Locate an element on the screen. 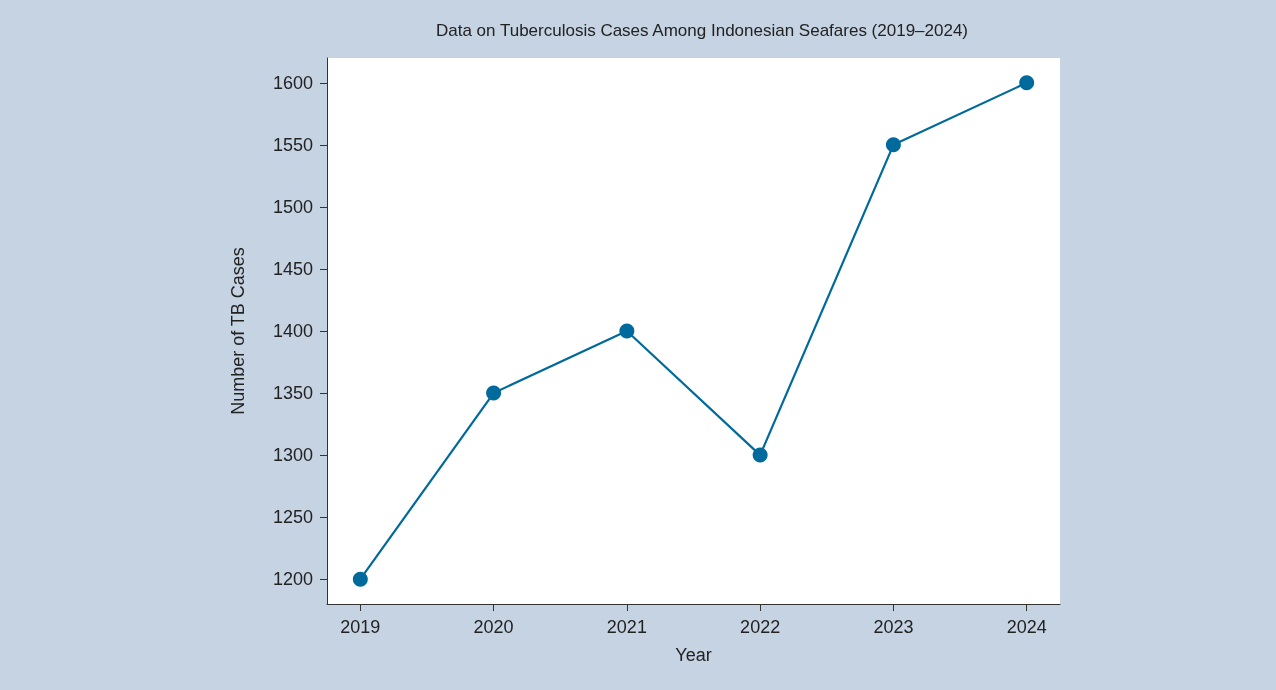  x-tick-label: 2021 is located at coordinates (626, 627).